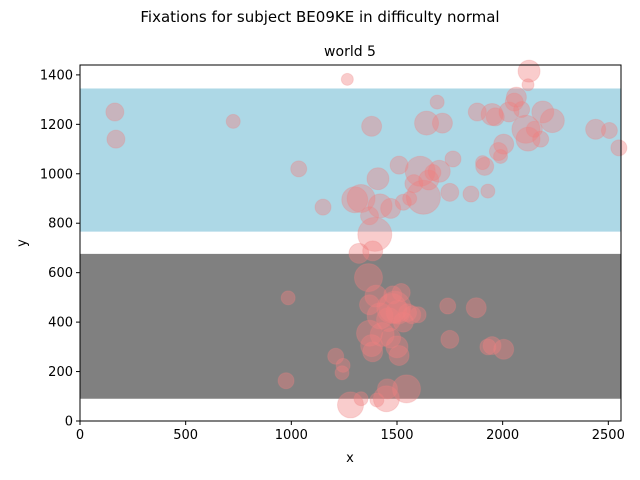 The height and width of the screenshot is (480, 640). I want to click on y-axis-label: y, so click(22, 243).